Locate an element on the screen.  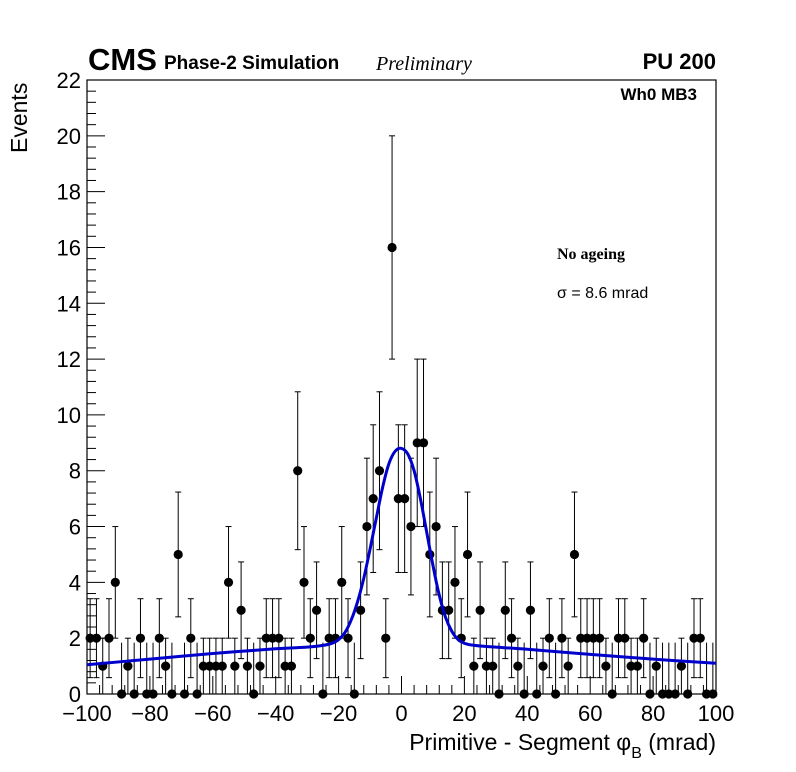
y-tick-label: 8 is located at coordinates (75, 471).